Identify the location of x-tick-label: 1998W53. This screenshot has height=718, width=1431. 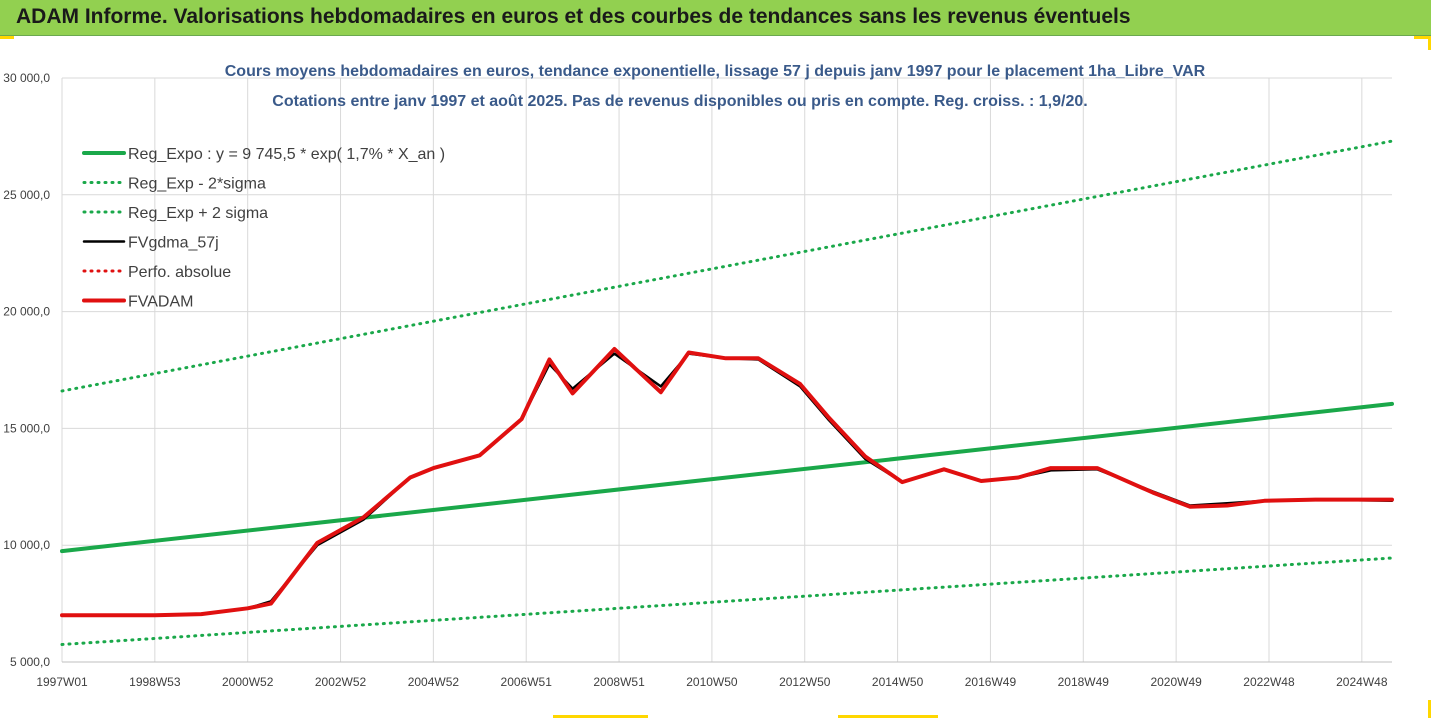
(155, 682).